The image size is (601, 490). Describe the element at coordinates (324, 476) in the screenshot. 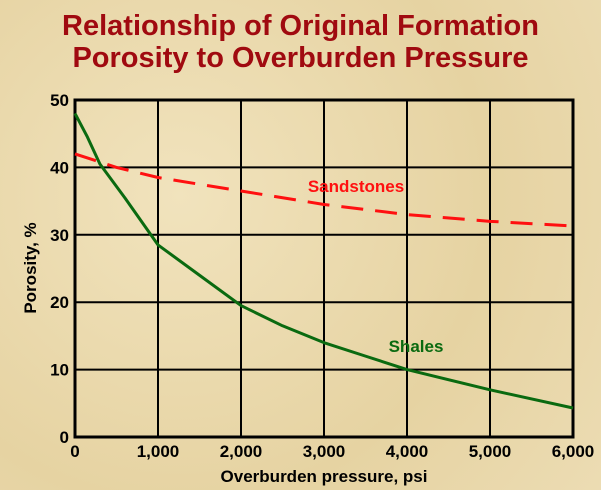

I see `x-axis-label: Overburden pressure, psi` at that location.